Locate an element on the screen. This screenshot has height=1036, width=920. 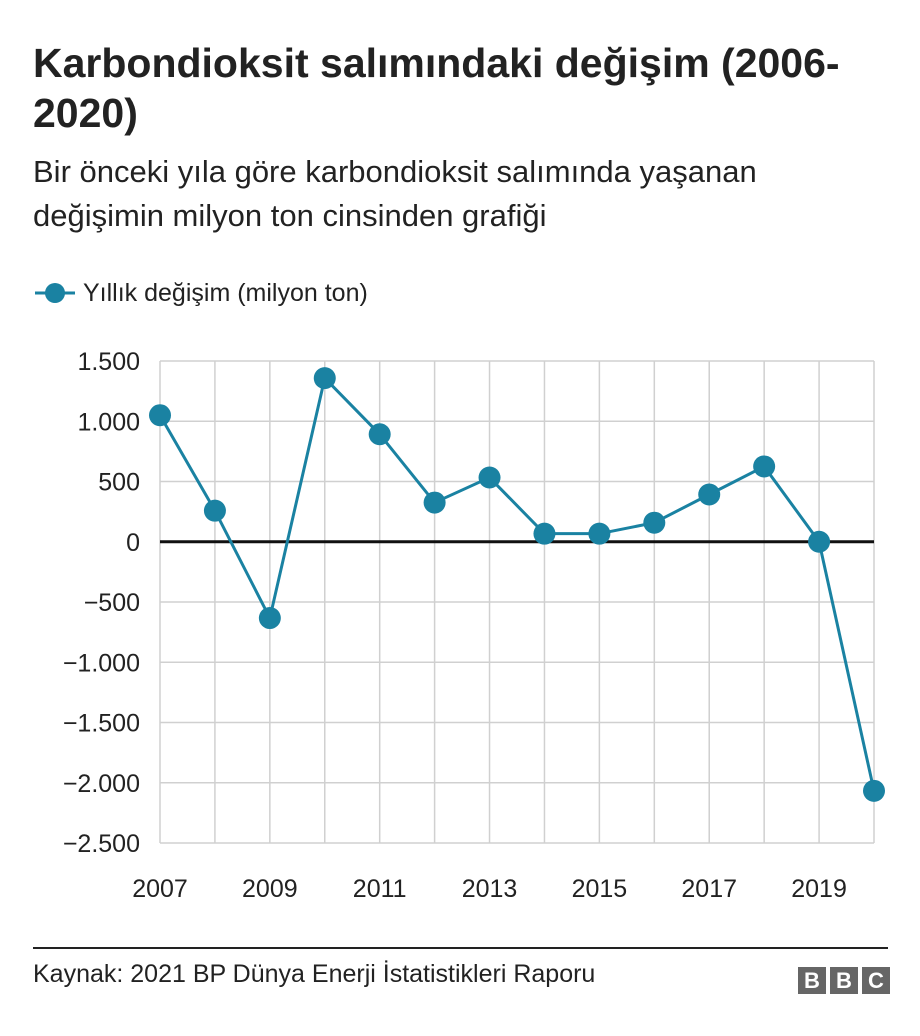
y-tick-label: 500 is located at coordinates (119, 483).